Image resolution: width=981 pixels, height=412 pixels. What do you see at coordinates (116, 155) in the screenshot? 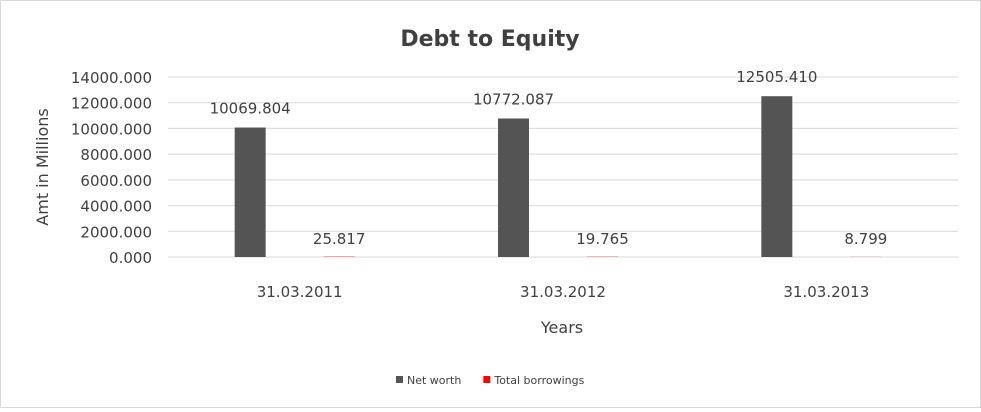
I see `y-tick-label: 8000.000` at bounding box center [116, 155].